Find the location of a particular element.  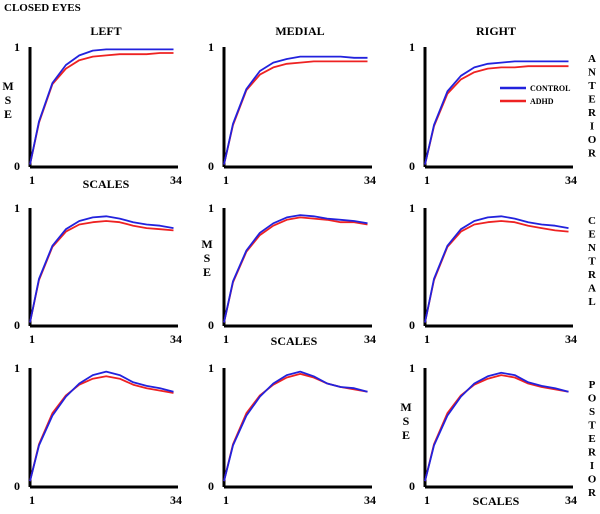

row-label-posterior-letter: S is located at coordinates (592, 412).